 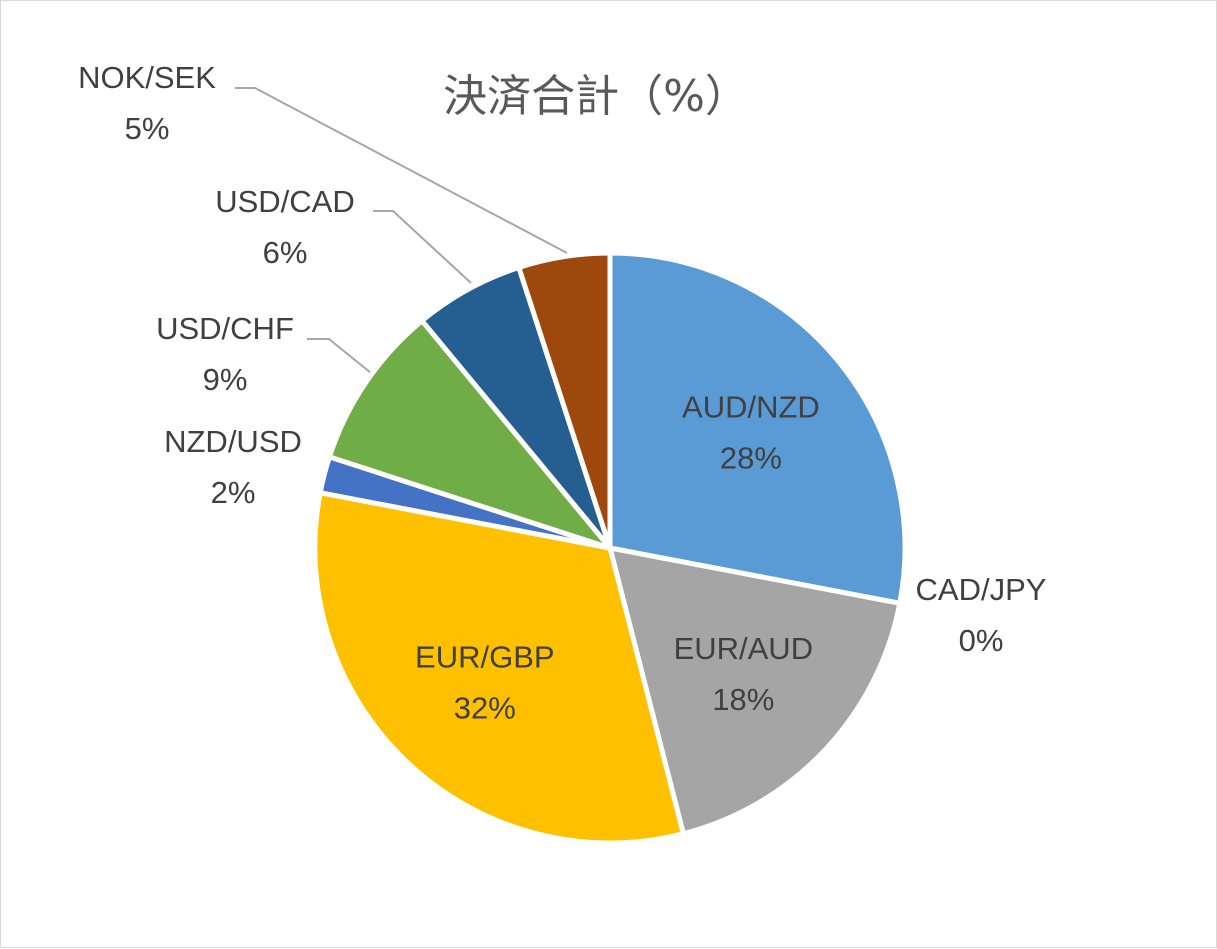 What do you see at coordinates (751, 406) in the screenshot?
I see `slice-label-aud-nzd: AUD/NZD` at bounding box center [751, 406].